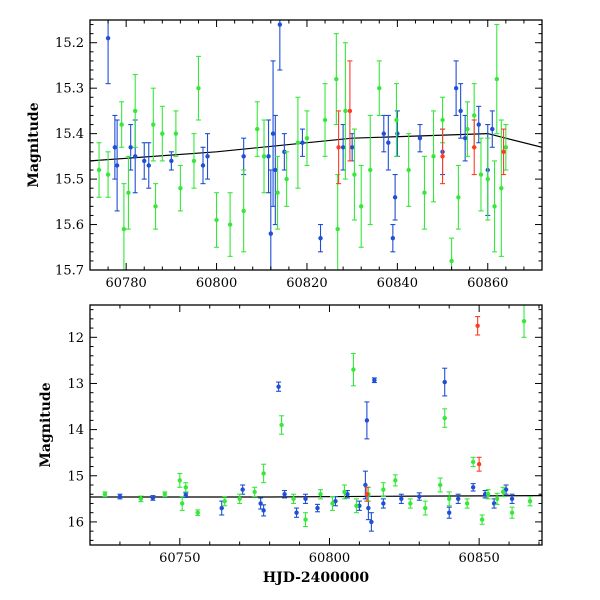 This screenshot has width=600, height=600. Describe the element at coordinates (75, 476) in the screenshot. I see `bottom-y-tick-label: 15` at that location.